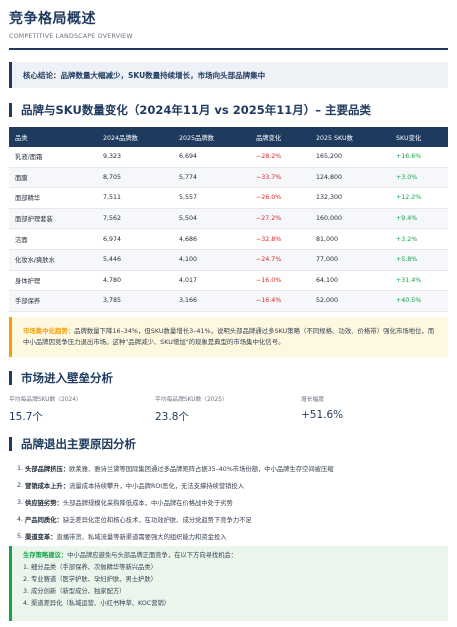  I want to click on table-row: 面部护理套装 7,562 5,504 −27.2% 160,000 +9.4%, so click(228, 219).